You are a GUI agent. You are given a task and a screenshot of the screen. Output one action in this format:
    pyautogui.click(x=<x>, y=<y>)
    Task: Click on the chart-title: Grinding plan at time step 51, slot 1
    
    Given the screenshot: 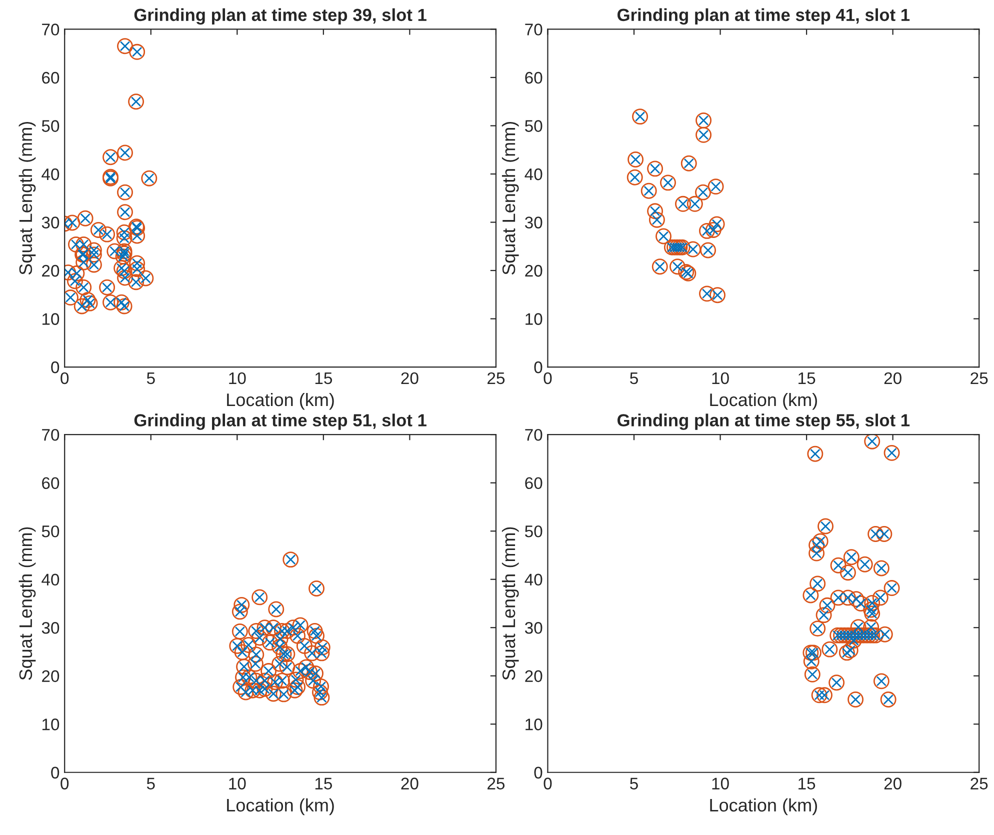 What is the action you would take?
    pyautogui.click(x=280, y=422)
    